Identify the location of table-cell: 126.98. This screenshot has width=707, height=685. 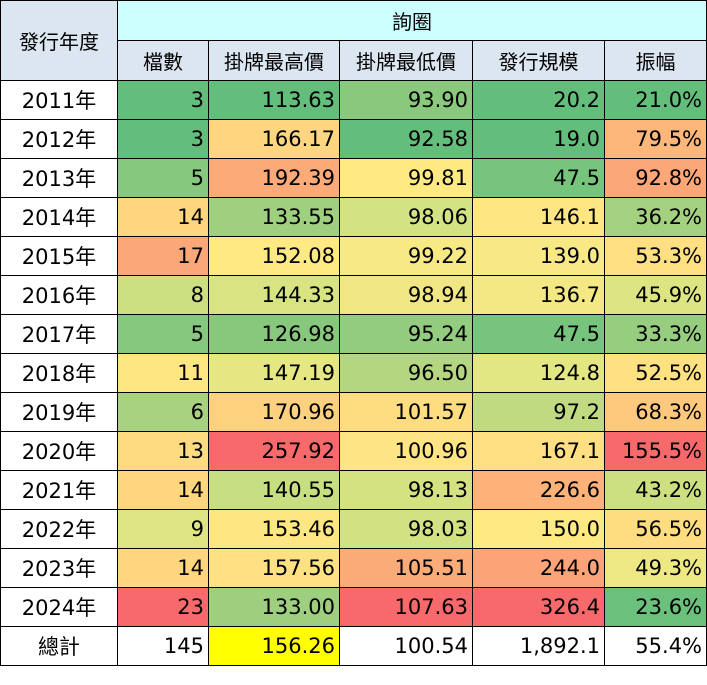
(274, 334).